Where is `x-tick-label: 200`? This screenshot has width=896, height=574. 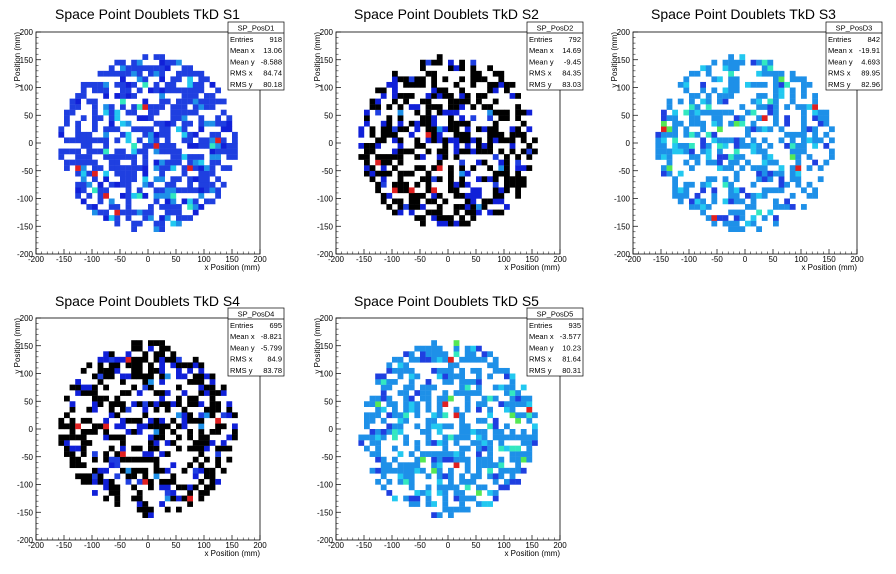 x-tick-label: 200 is located at coordinates (560, 545).